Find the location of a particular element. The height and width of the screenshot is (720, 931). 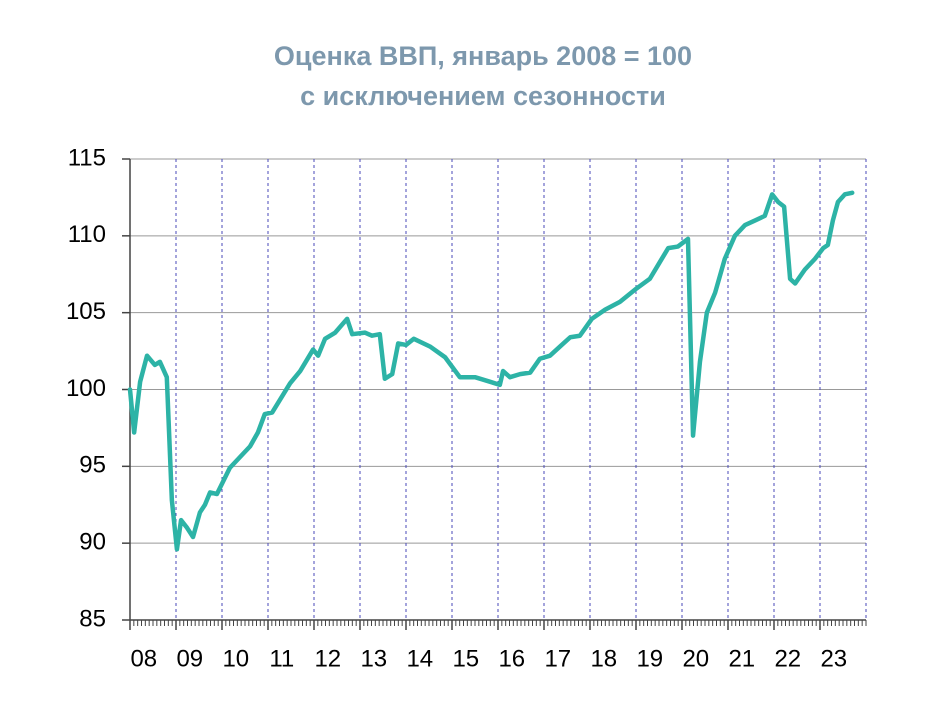

y-tick-label: 105 is located at coordinates (86, 311).